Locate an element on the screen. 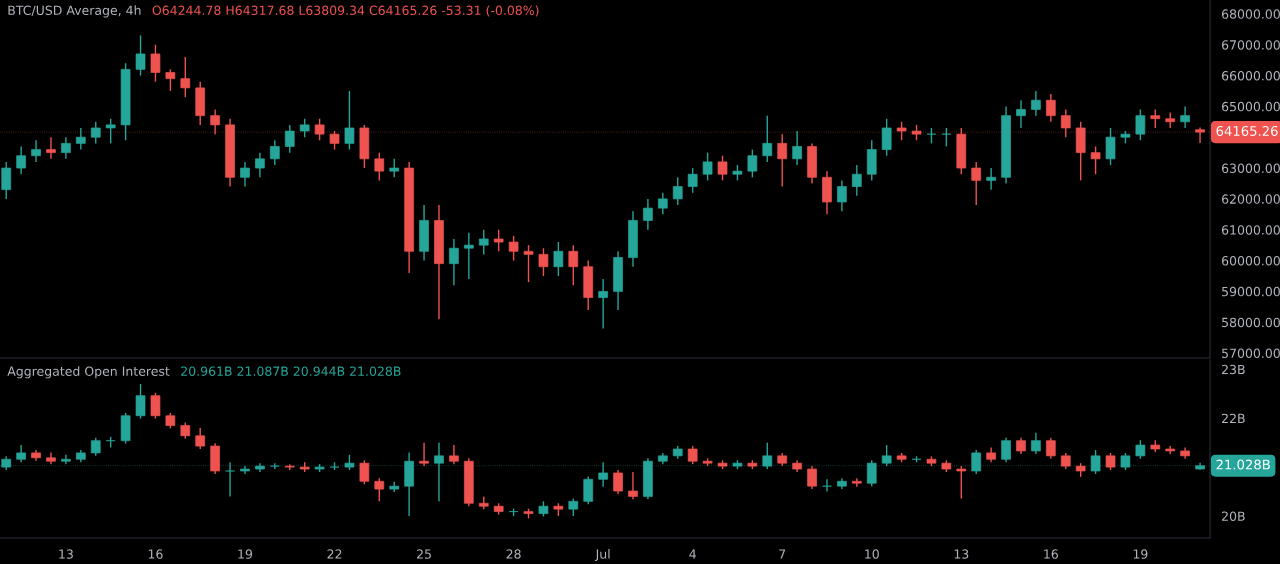  x-tick-label: 22 is located at coordinates (334, 554).